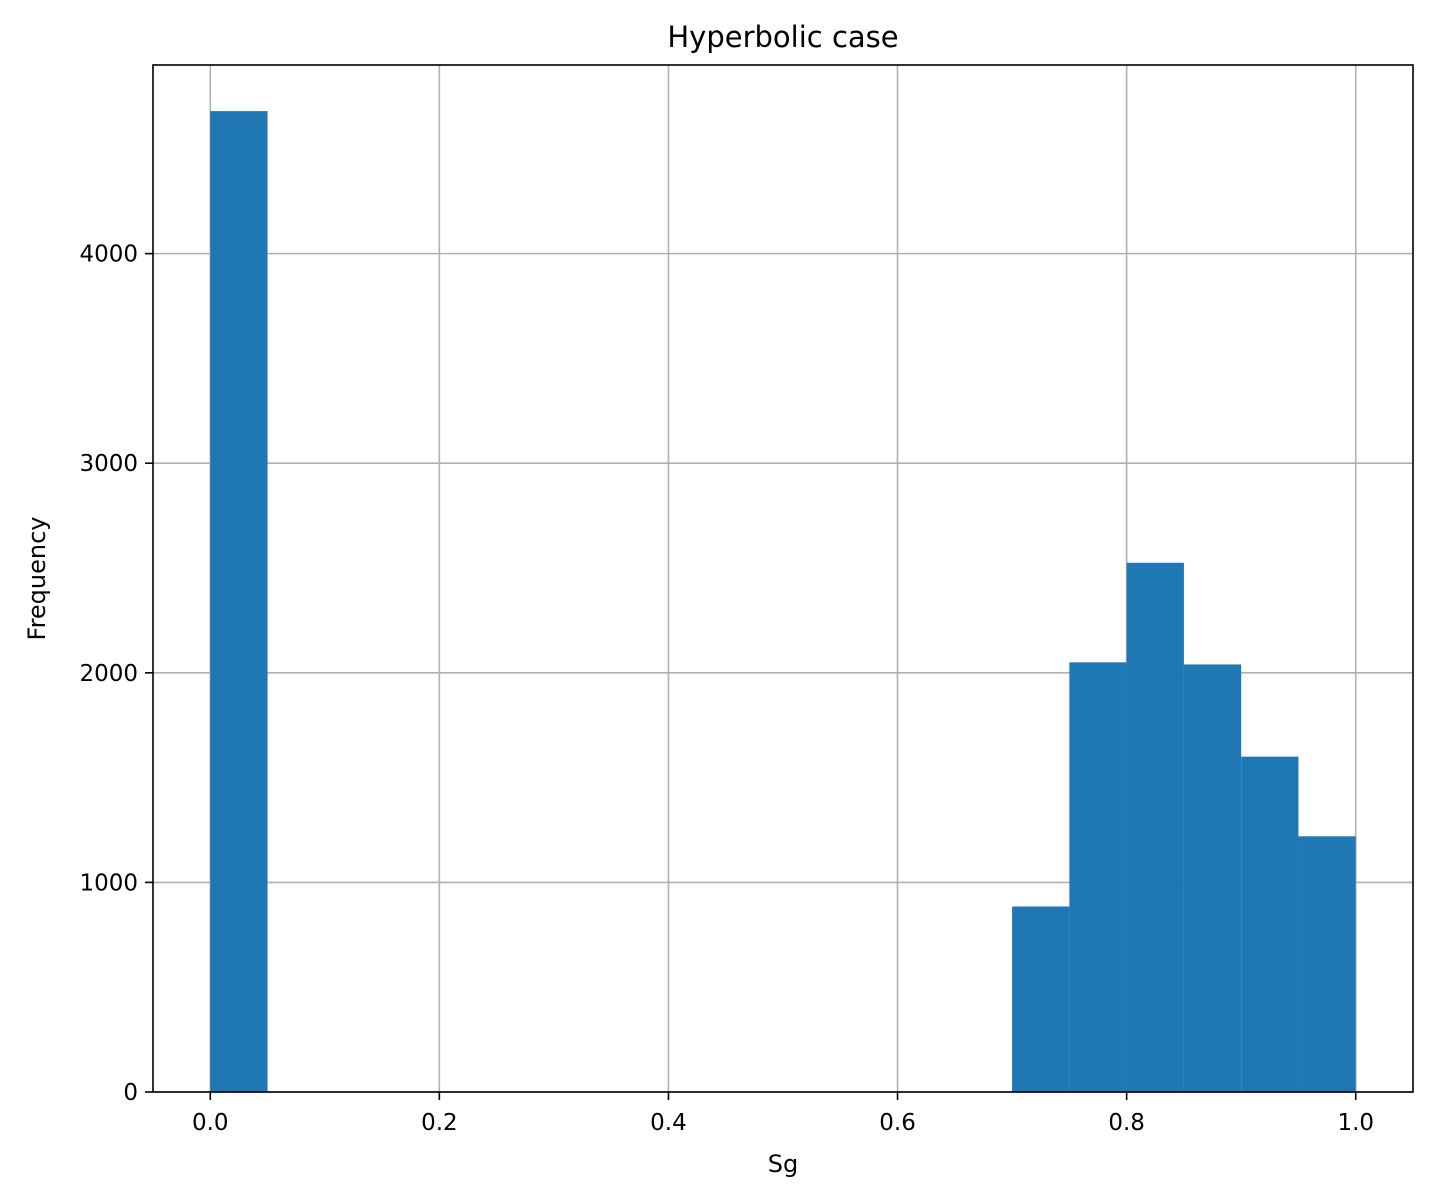  Describe the element at coordinates (130, 1093) in the screenshot. I see `y-tick-label: 0` at that location.